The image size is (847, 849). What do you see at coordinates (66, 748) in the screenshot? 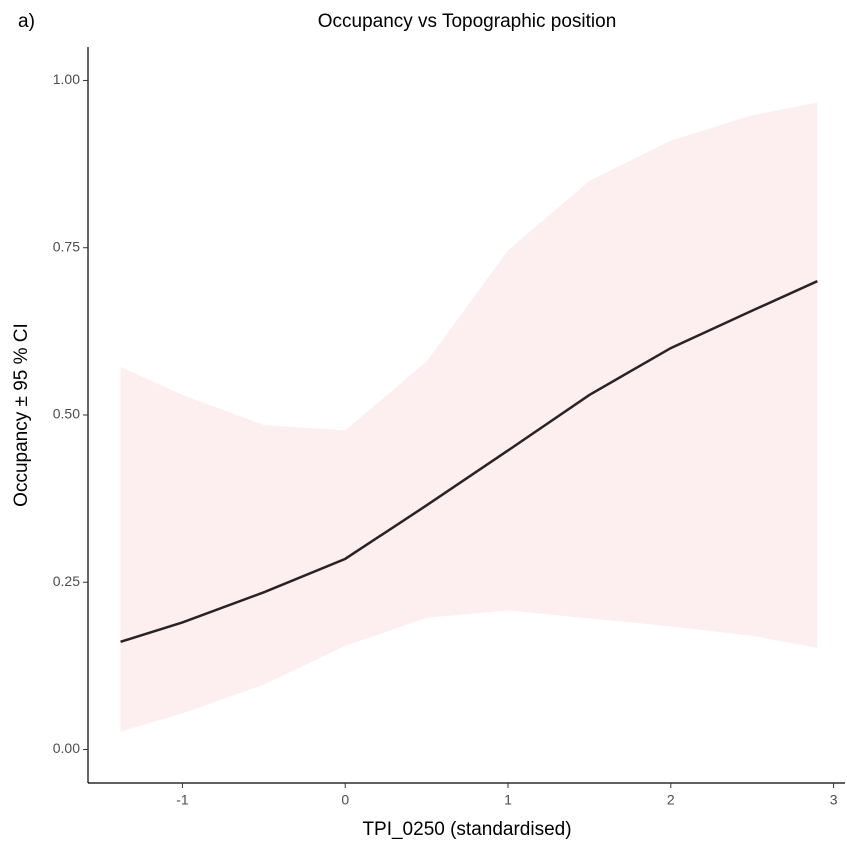
I see `y-tick-label: 0.00` at bounding box center [66, 748].